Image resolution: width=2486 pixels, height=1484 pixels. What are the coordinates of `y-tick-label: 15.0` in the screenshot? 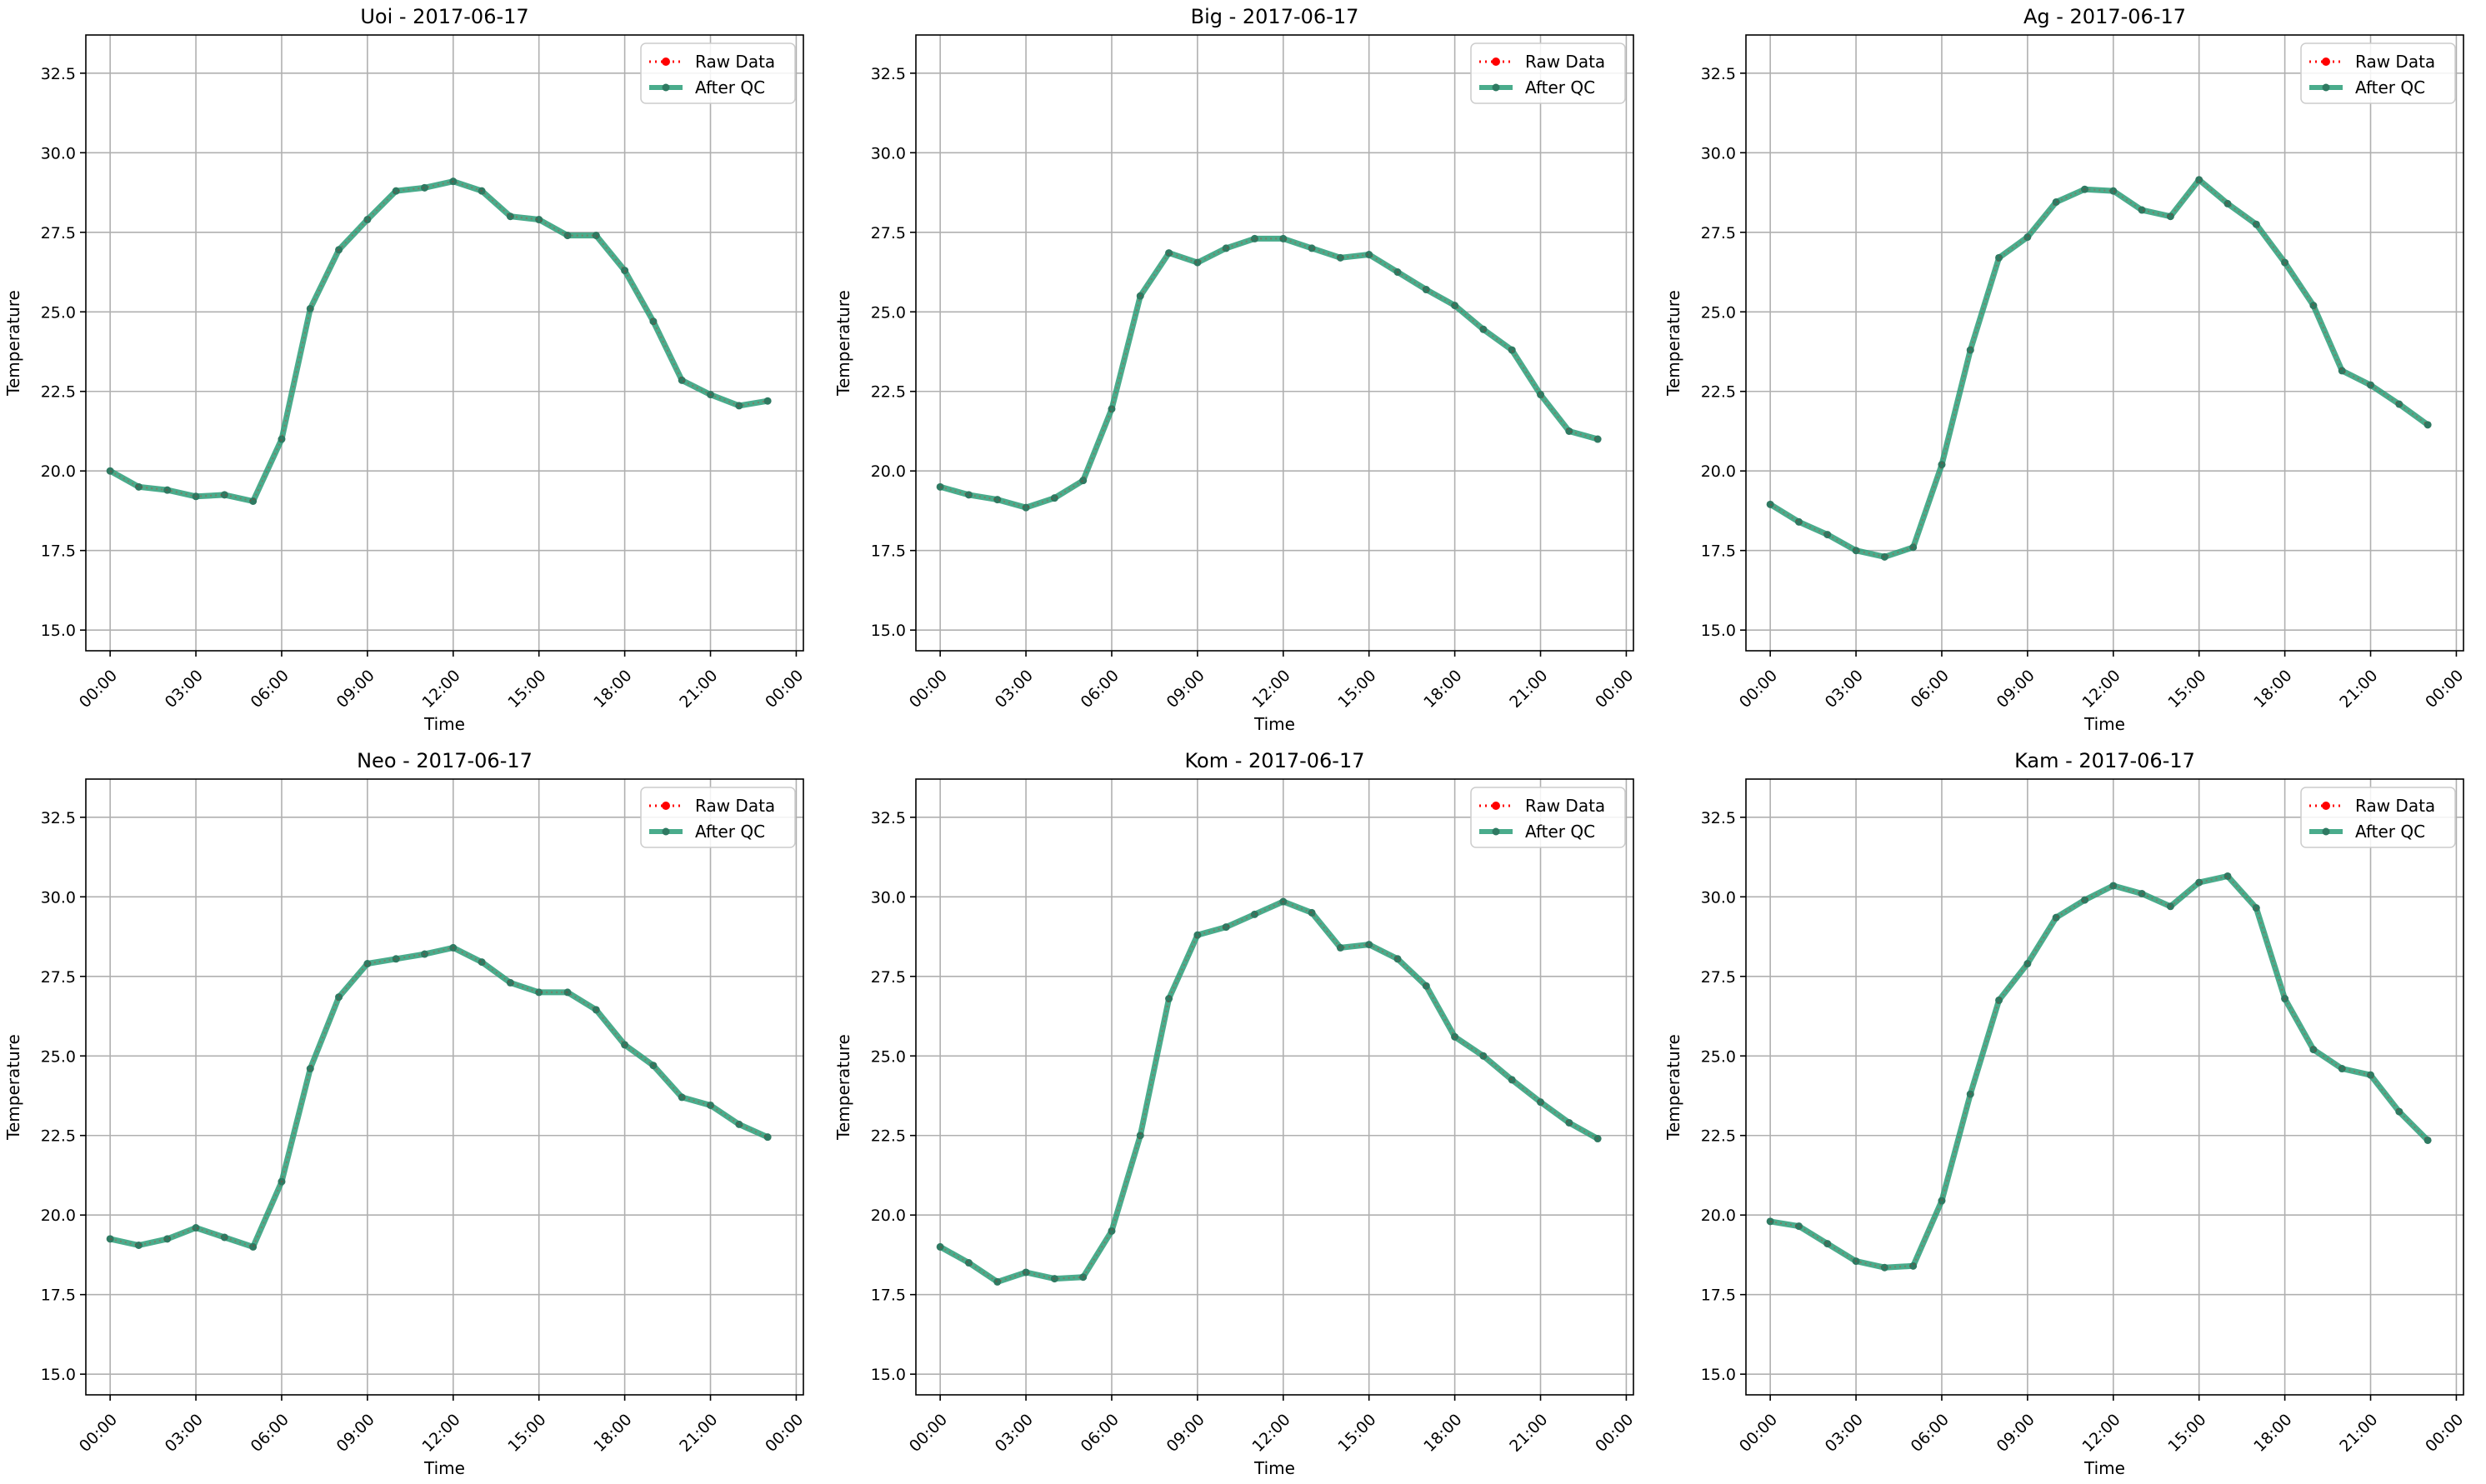 It's located at (59, 631).